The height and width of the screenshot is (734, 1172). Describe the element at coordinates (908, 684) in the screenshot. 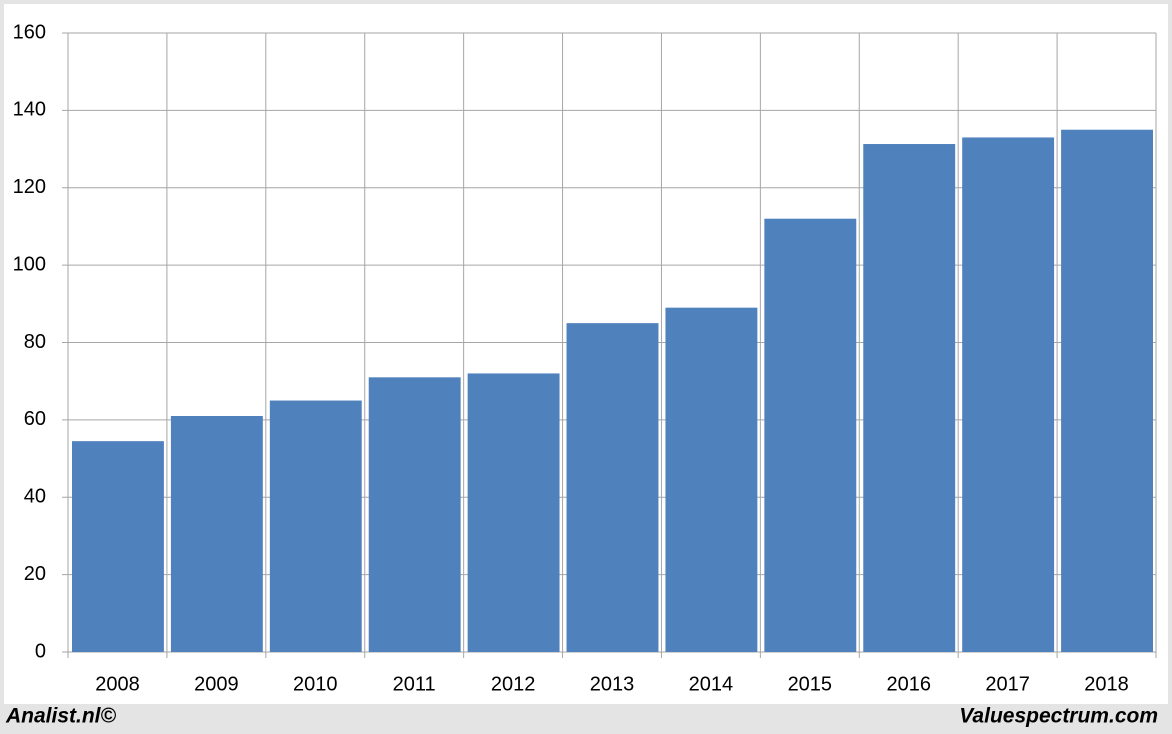

I see `x-tick-label: 2016` at that location.